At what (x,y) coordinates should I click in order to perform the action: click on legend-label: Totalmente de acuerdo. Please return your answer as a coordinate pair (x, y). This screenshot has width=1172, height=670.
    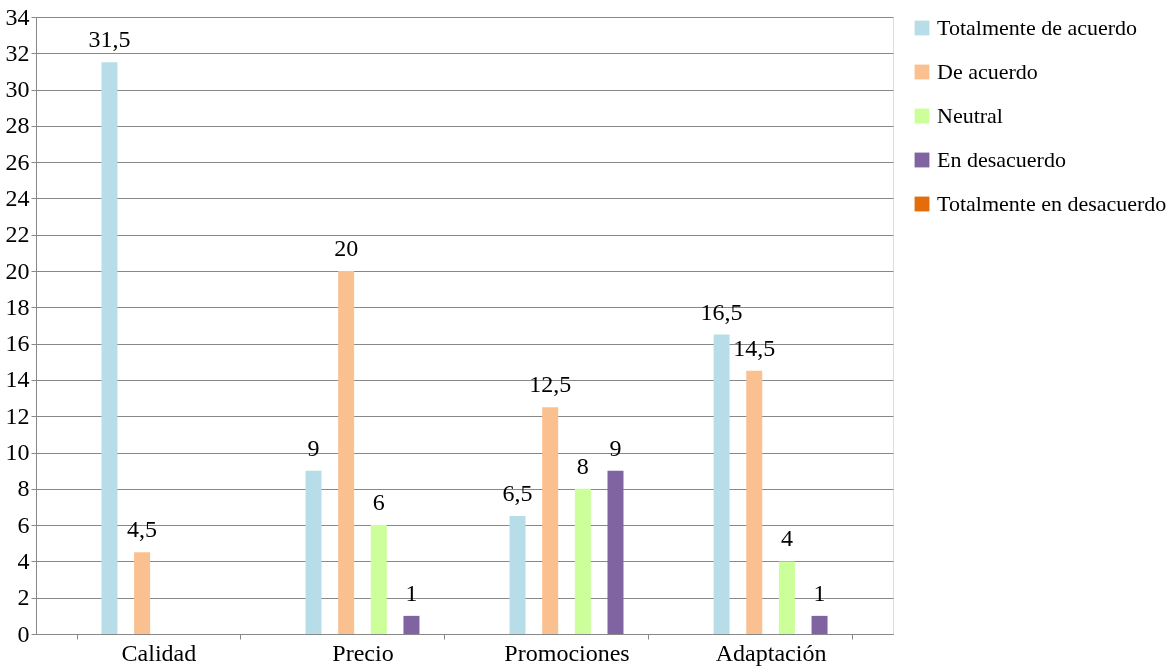
    Looking at the image, I should click on (1037, 27).